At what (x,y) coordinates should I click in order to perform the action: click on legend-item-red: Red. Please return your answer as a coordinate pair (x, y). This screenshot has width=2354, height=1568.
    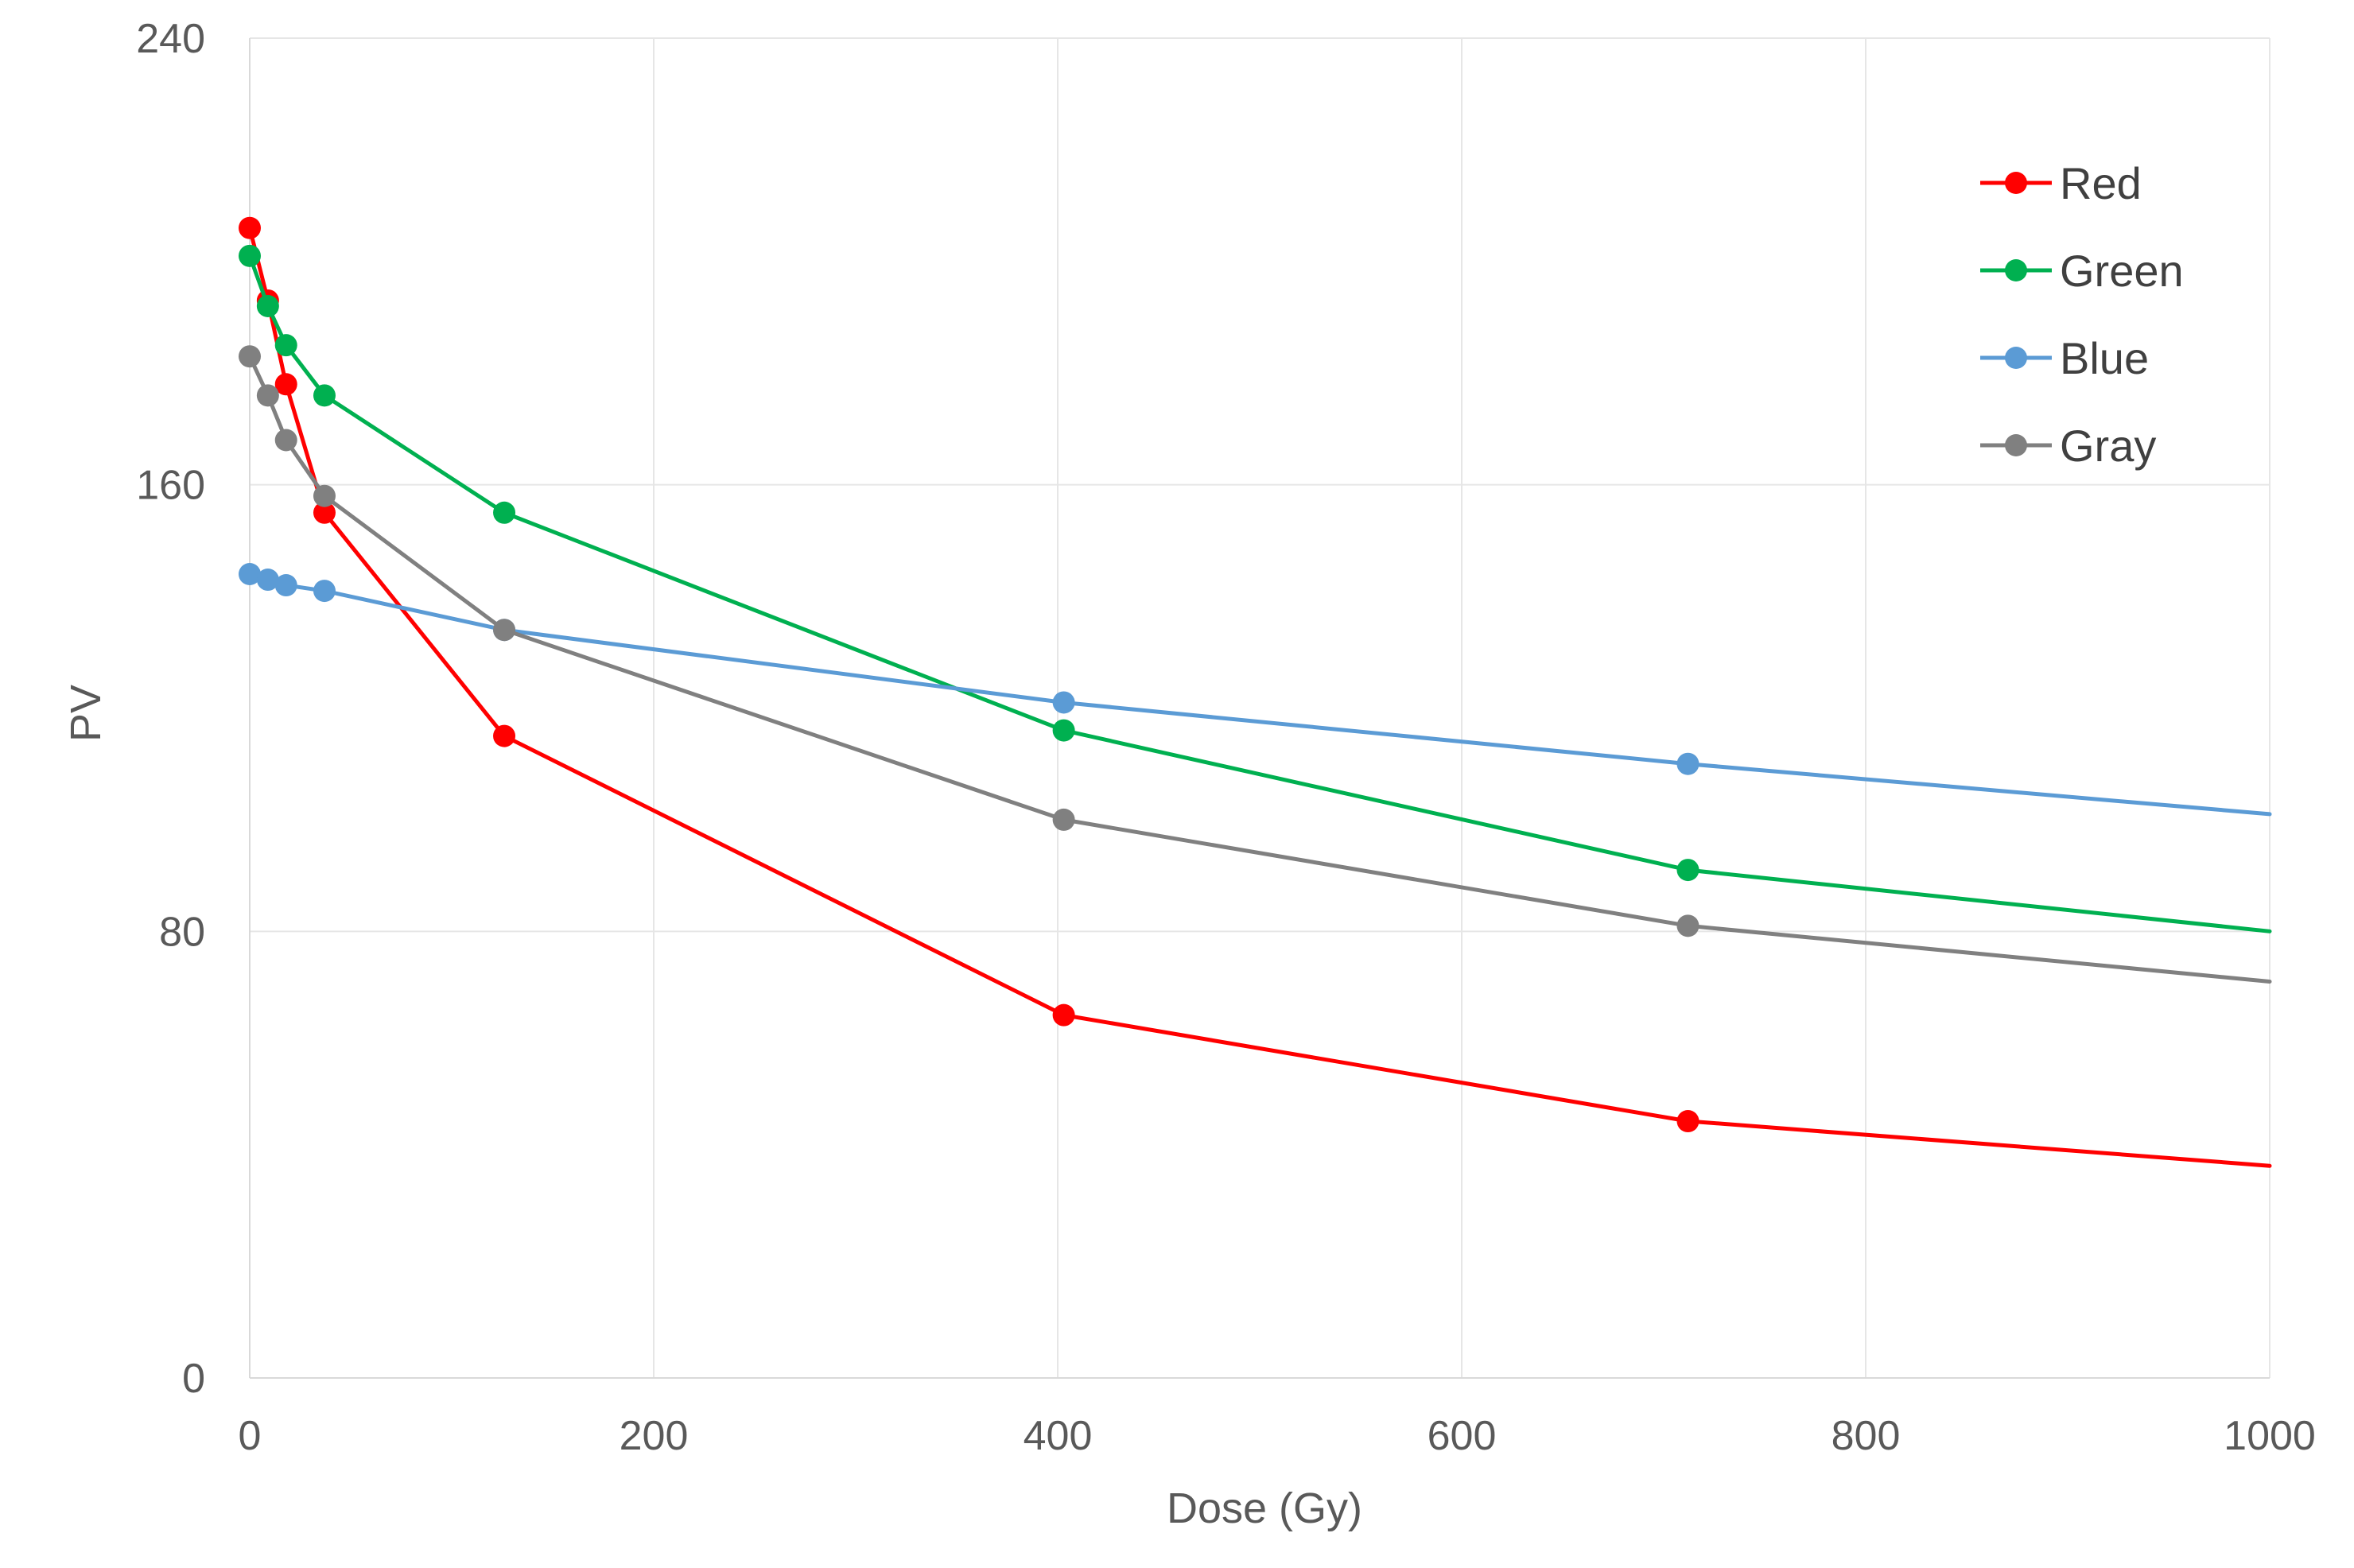
    Looking at the image, I should click on (2061, 183).